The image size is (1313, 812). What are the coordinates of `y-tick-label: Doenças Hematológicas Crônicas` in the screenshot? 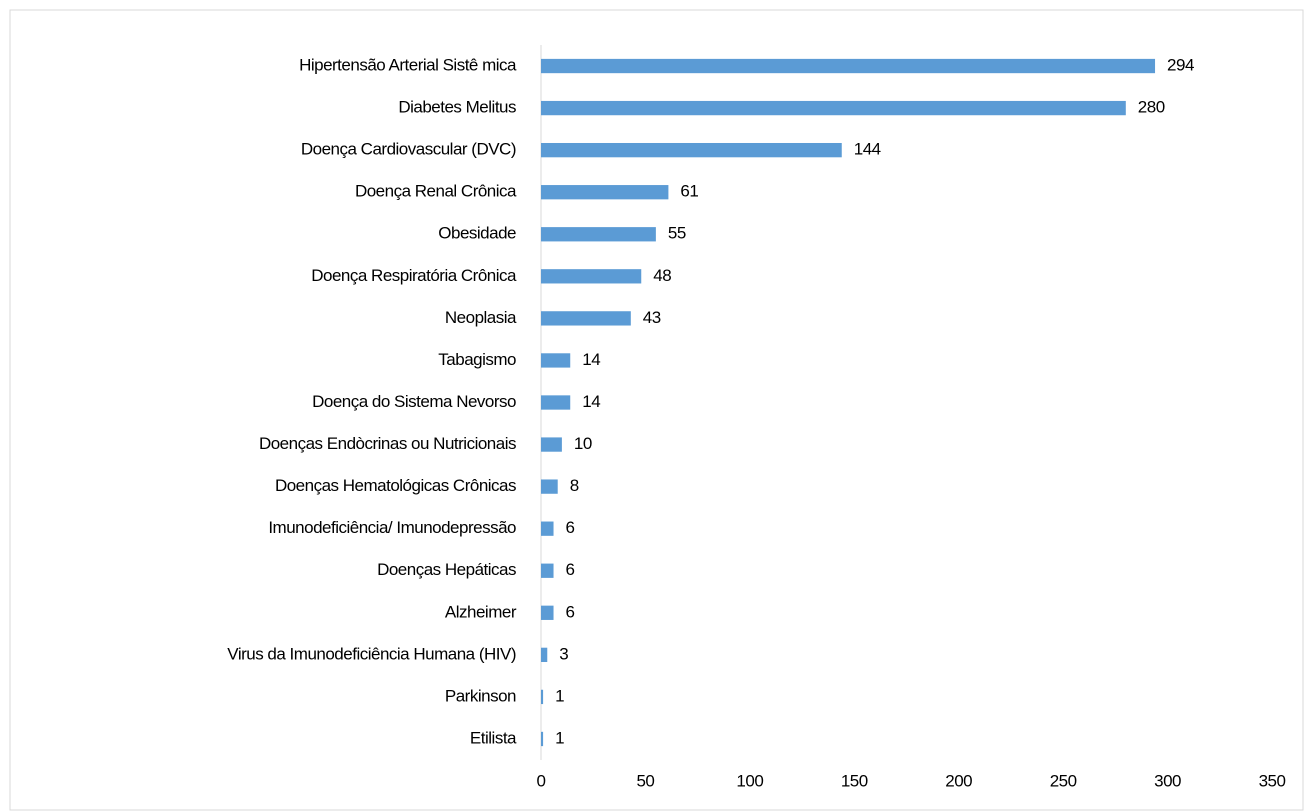 It's located at (395, 485).